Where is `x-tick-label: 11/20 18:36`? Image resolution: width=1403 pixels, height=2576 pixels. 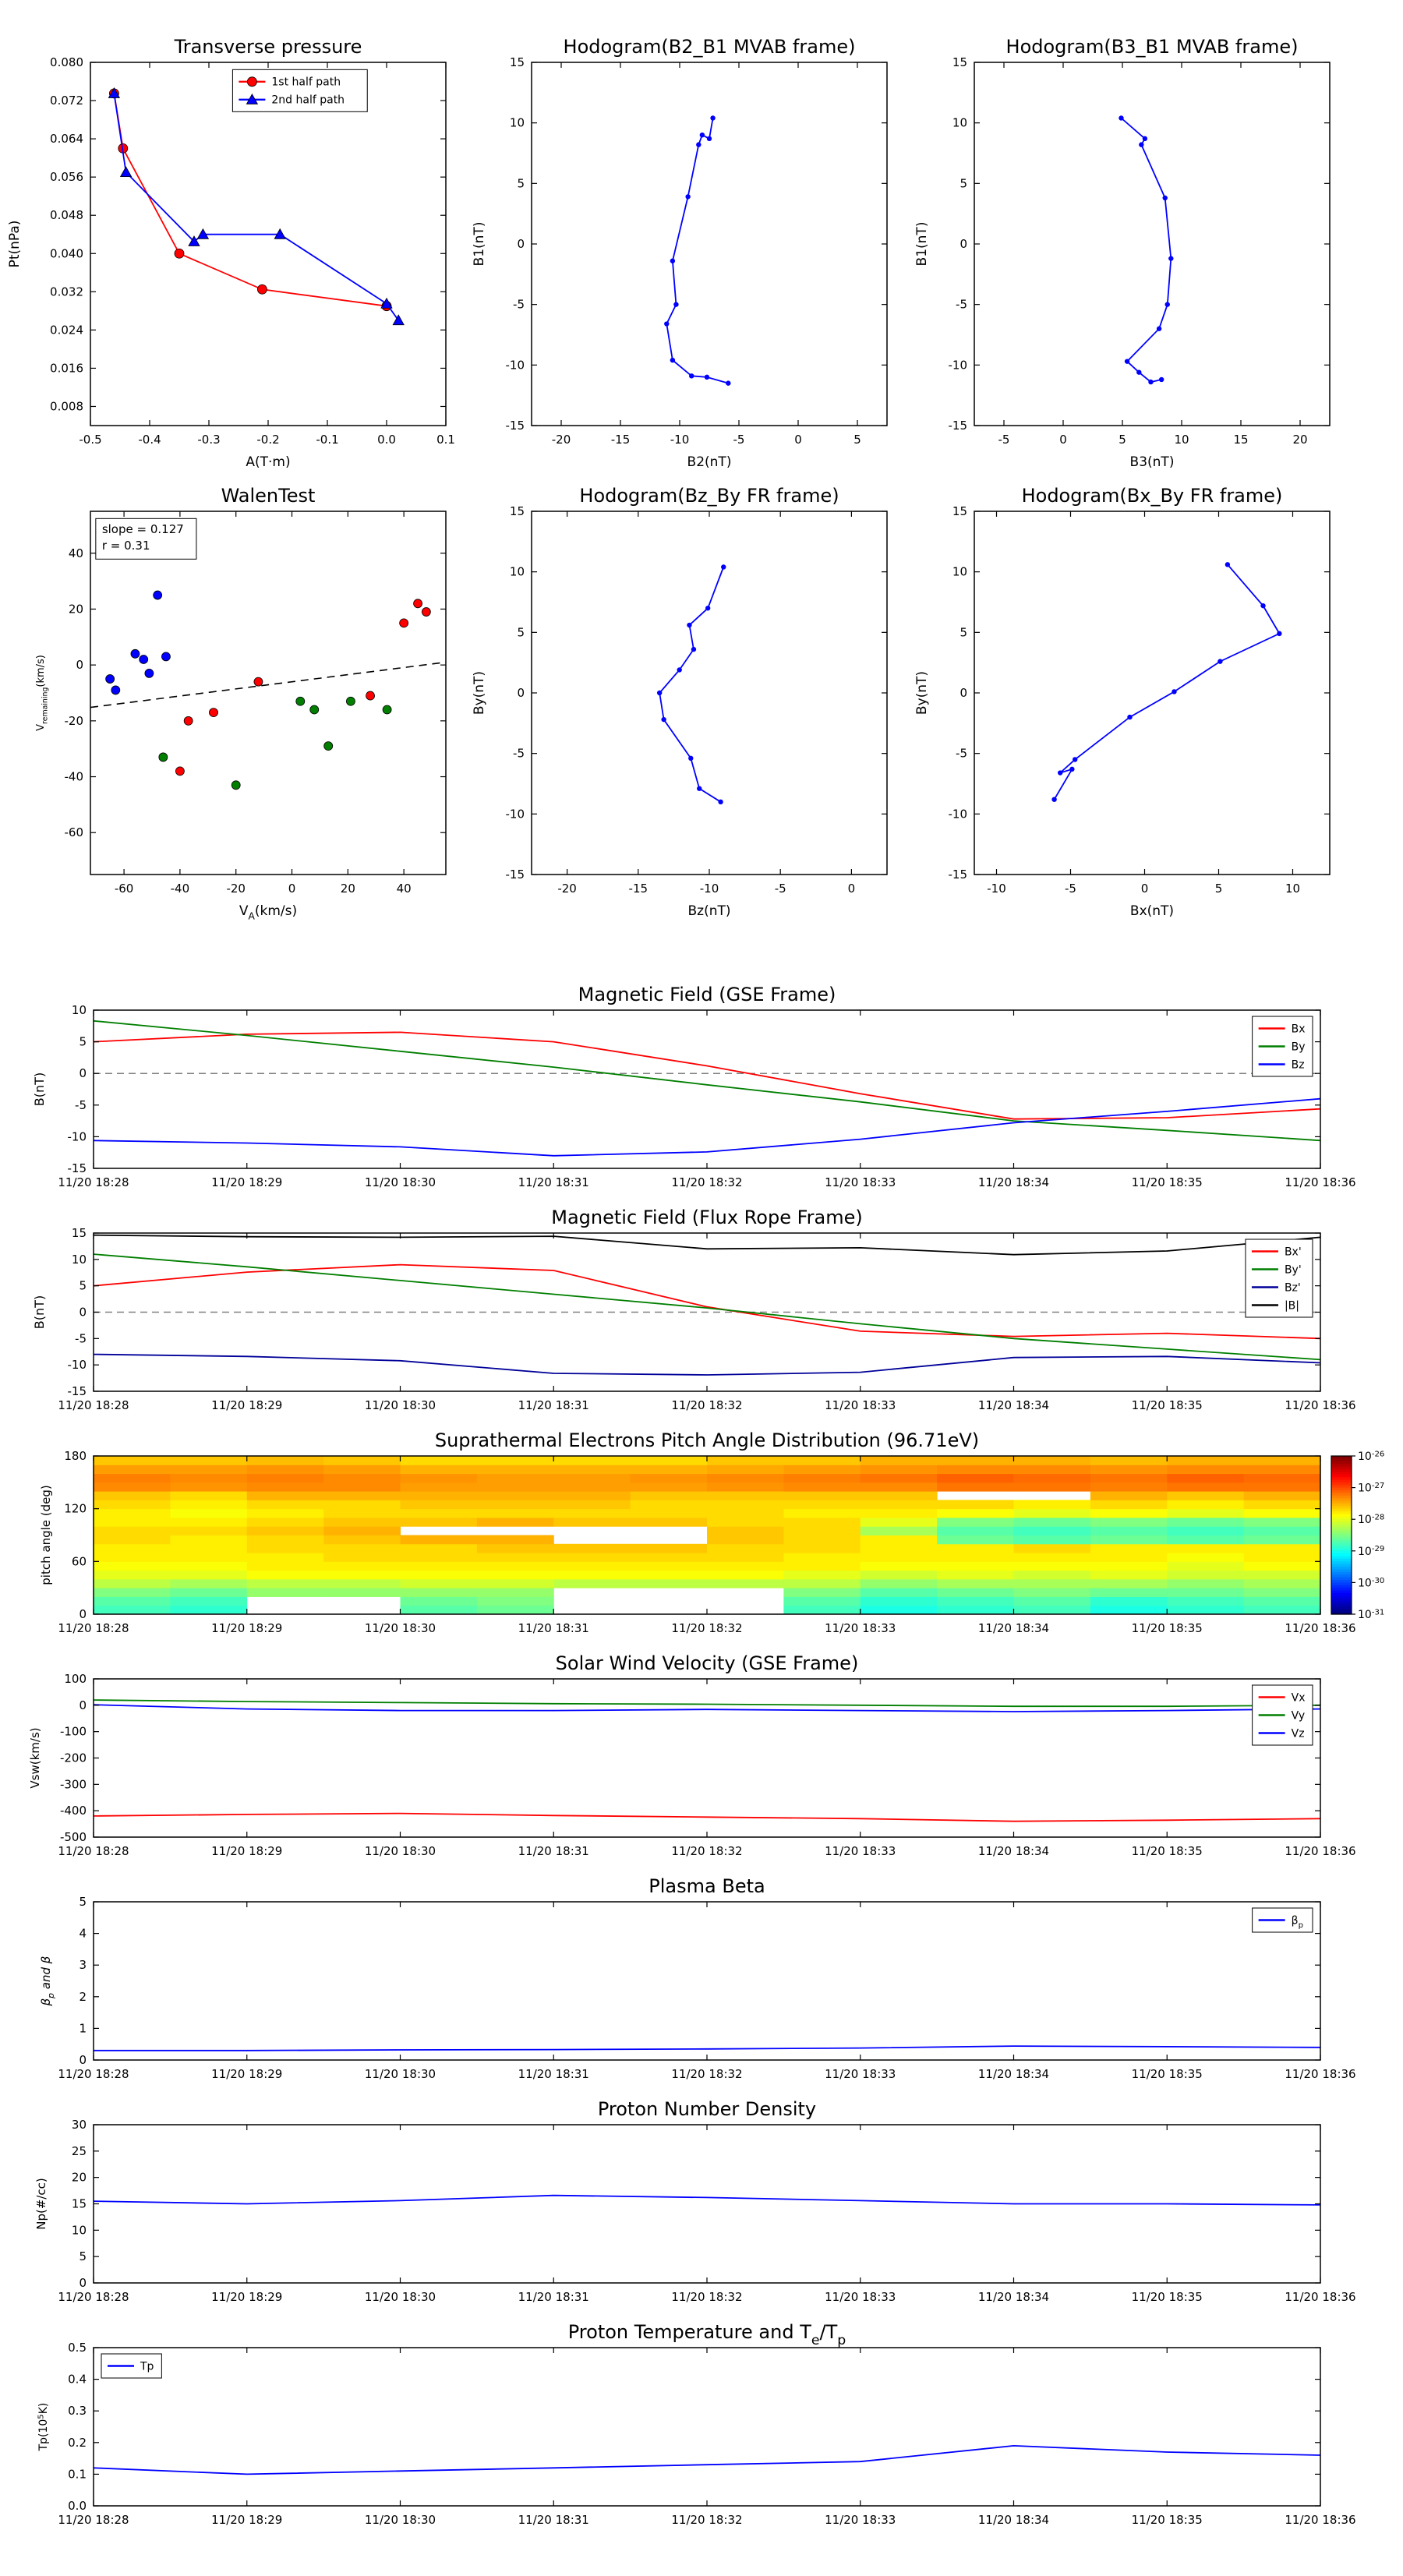 x-tick-label: 11/20 18:36 is located at coordinates (1320, 1182).